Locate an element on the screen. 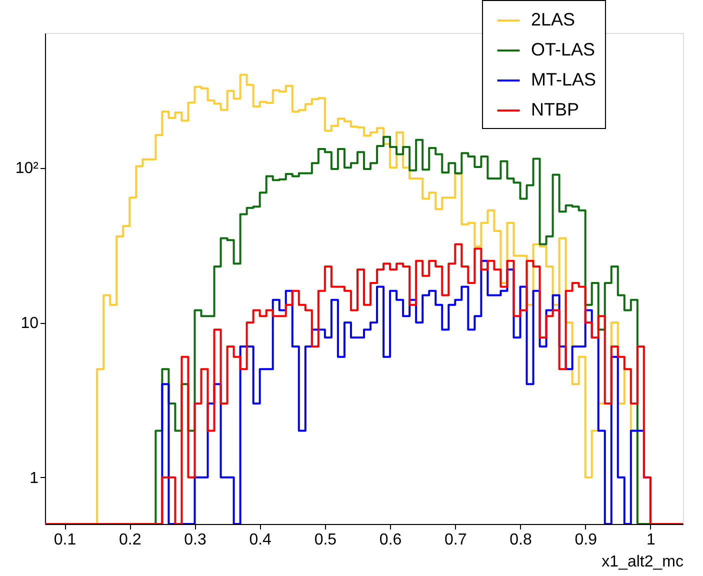 Image resolution: width=703 pixels, height=576 pixels. y-tick-label: 10 is located at coordinates (29, 323).